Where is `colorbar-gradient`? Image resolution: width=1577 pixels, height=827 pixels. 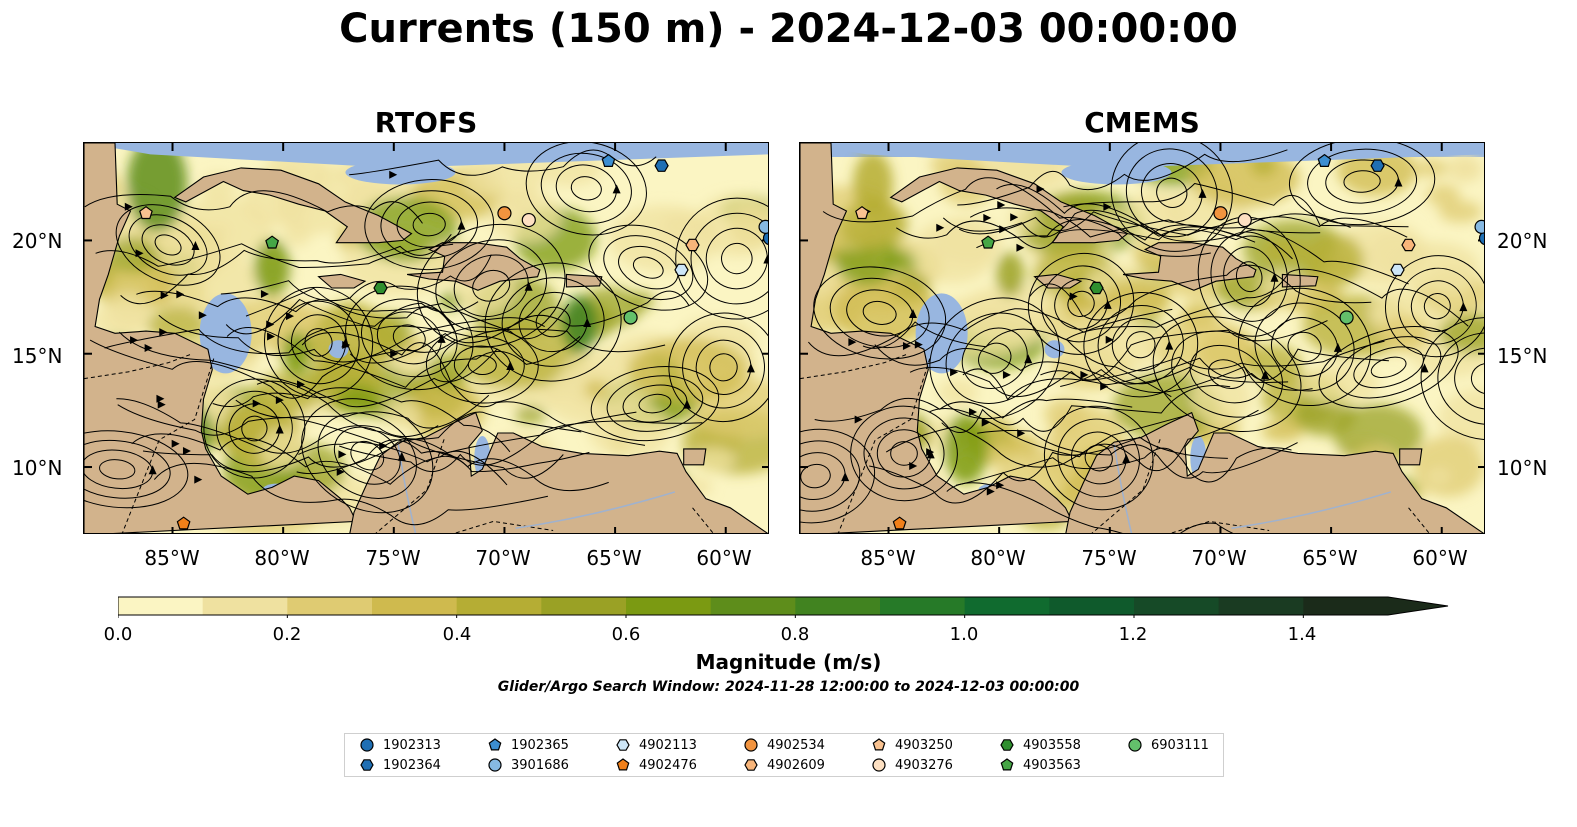
colorbar-gradient is located at coordinates (783, 607).